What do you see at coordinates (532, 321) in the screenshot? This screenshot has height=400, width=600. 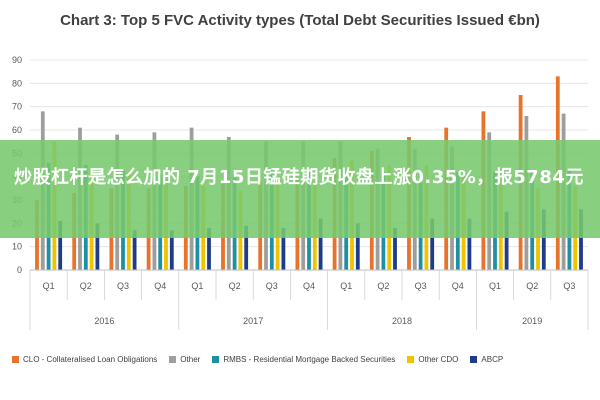 I see `year-label: 2019` at bounding box center [532, 321].